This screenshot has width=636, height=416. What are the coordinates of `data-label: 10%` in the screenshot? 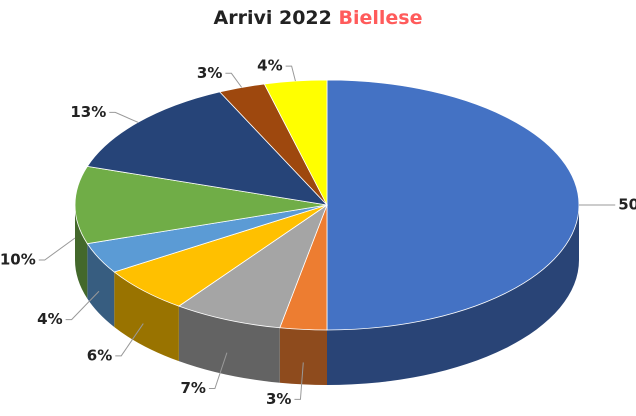 It's located at (18, 260).